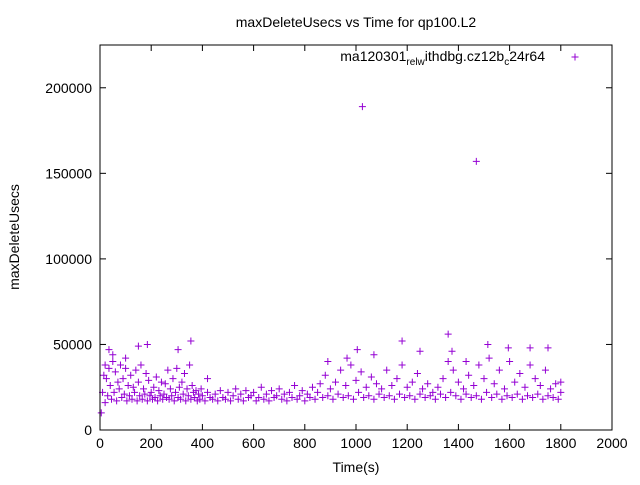  I want to click on y-tick-label: 50000, so click(72, 344).